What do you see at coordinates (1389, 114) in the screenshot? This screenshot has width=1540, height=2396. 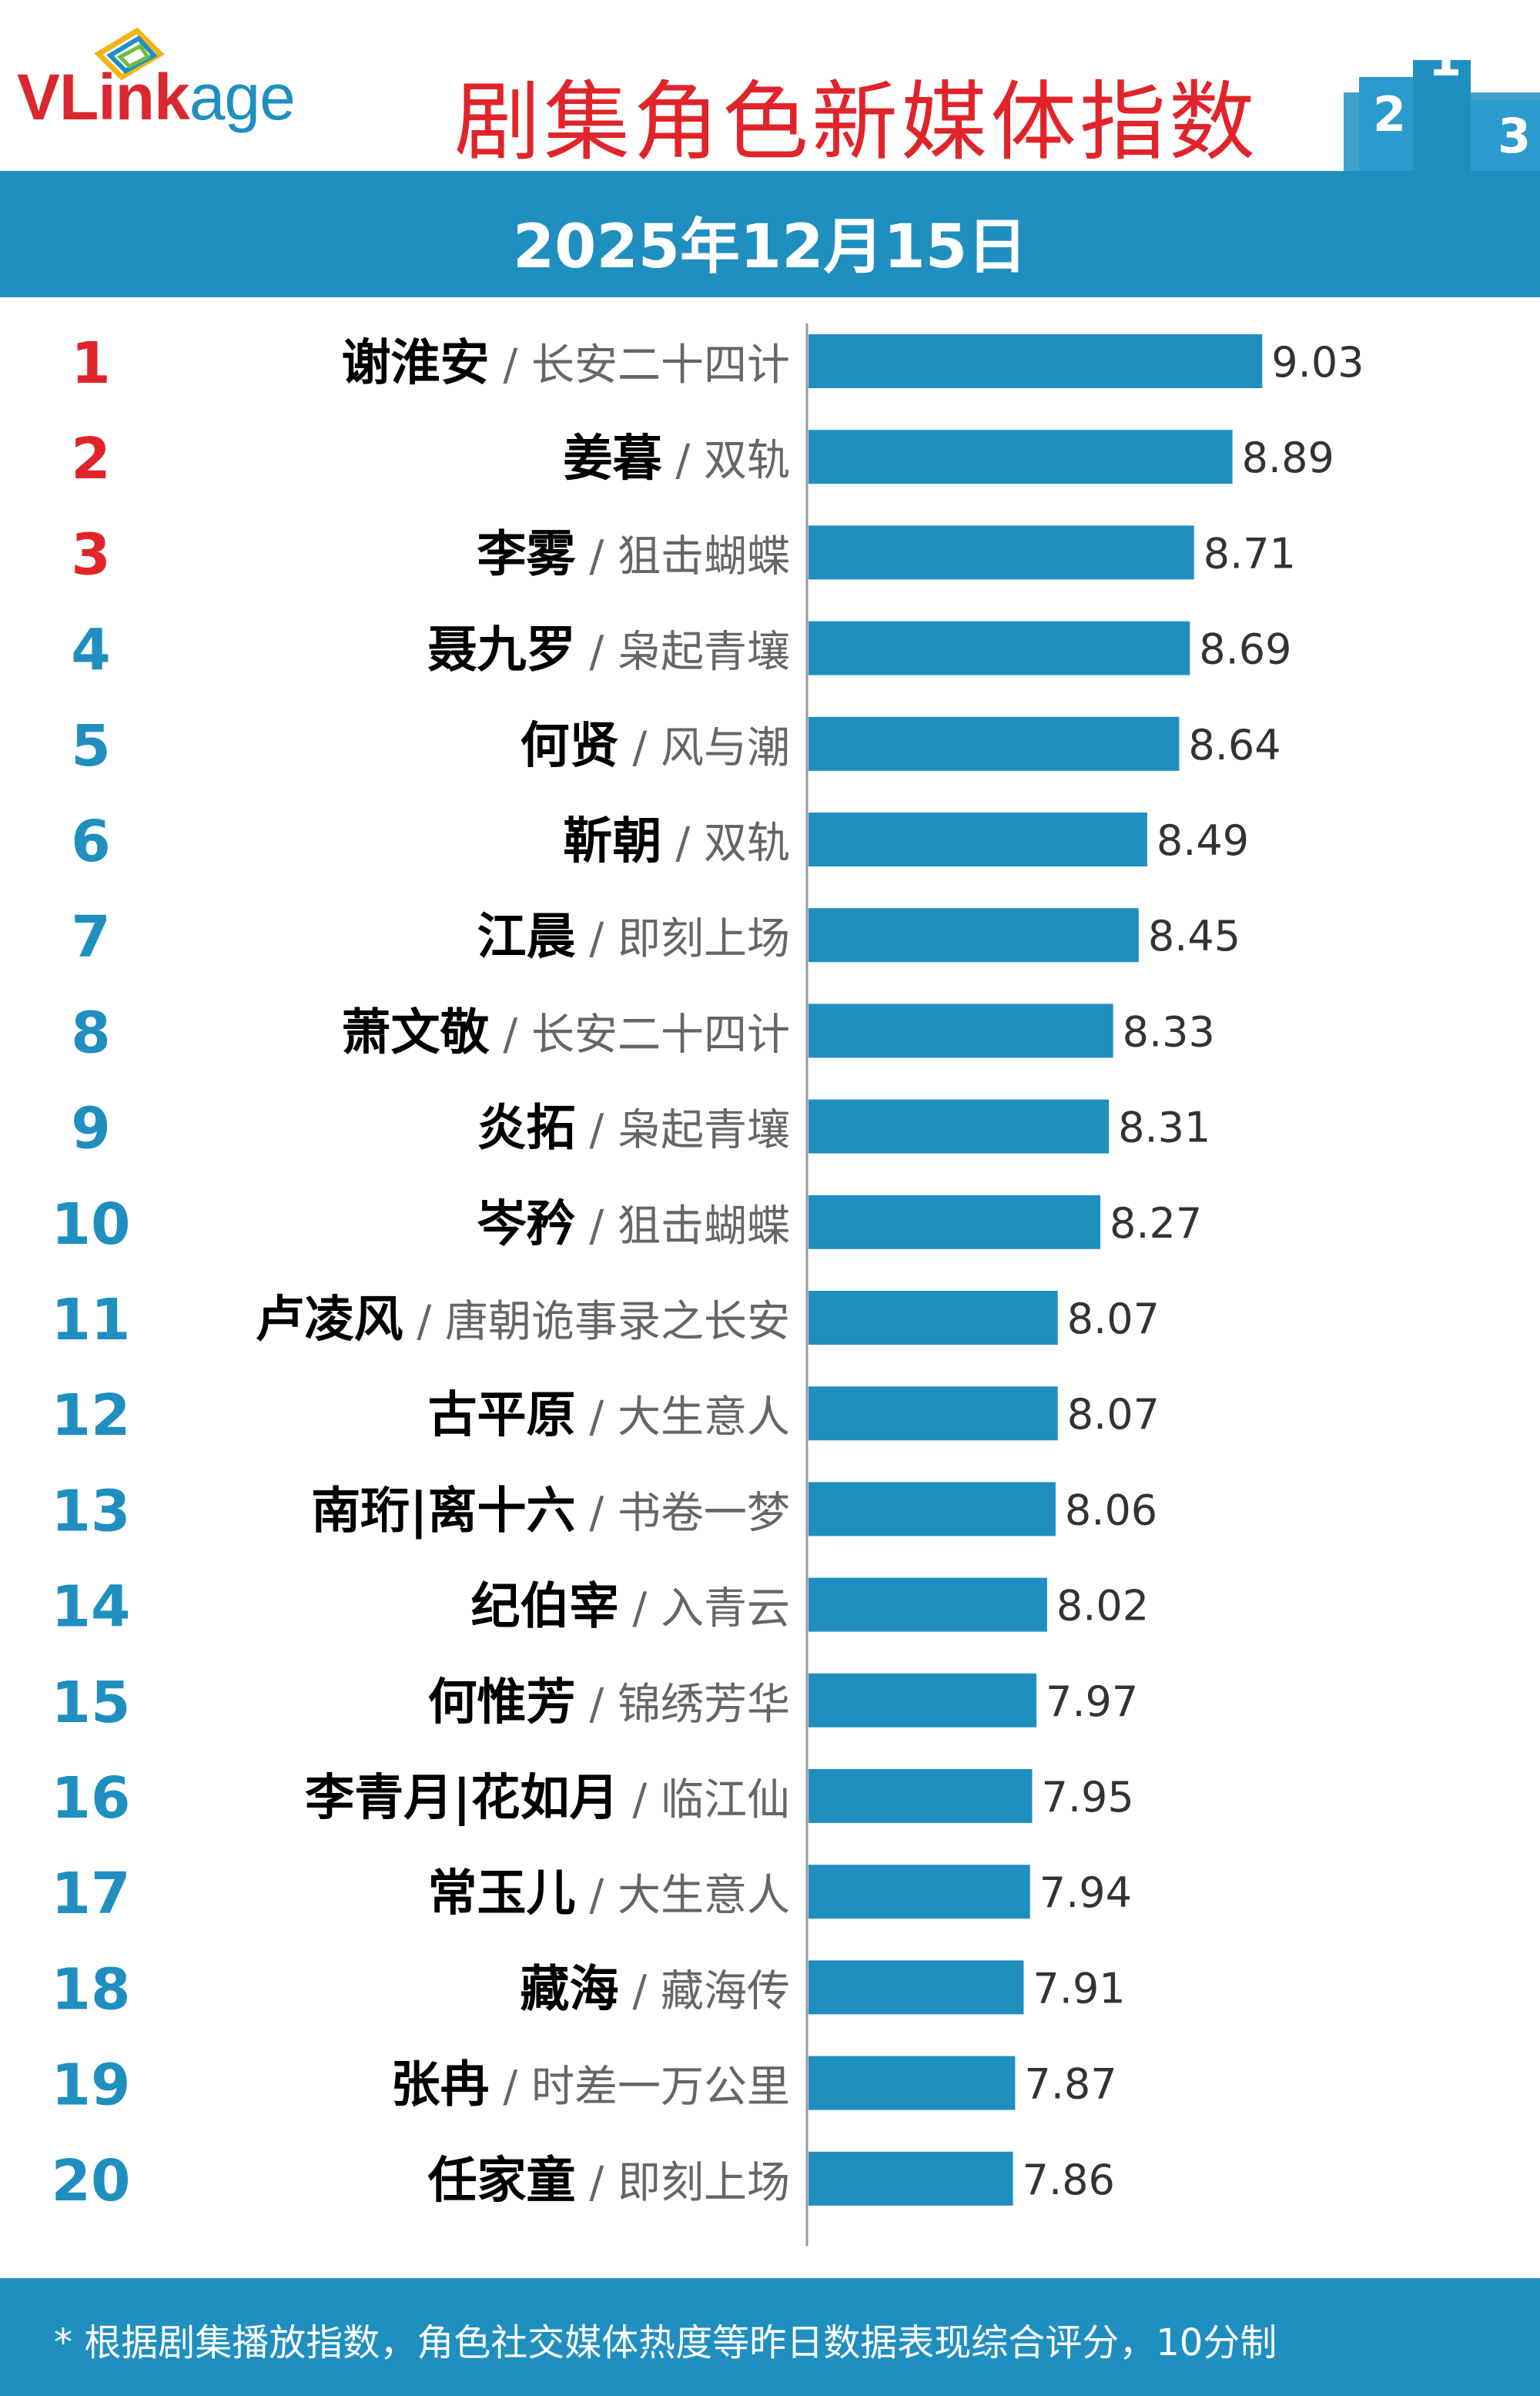 I see `svg-text: 2` at bounding box center [1389, 114].